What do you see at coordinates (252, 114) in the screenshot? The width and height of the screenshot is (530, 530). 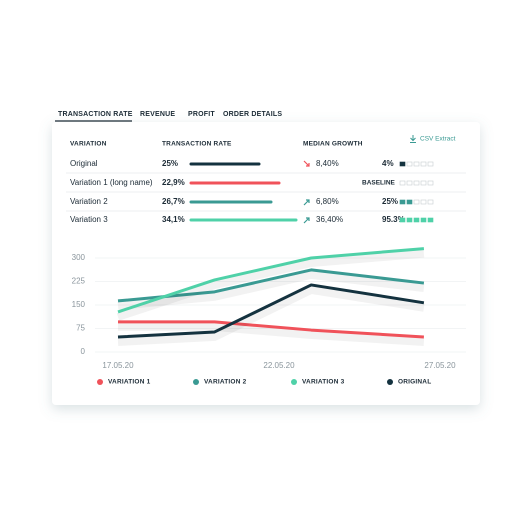 I see `tab: ORDER DETAILS` at bounding box center [252, 114].